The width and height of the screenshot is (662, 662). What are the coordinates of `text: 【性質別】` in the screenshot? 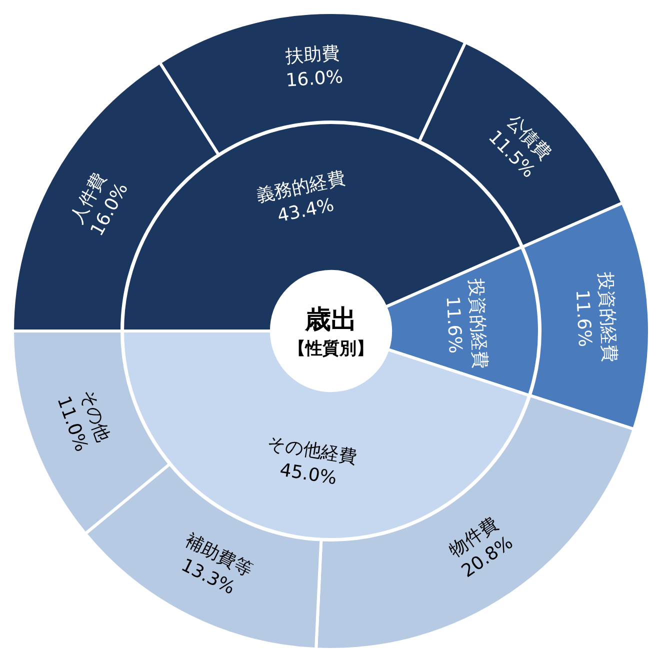 It's located at (331, 349).